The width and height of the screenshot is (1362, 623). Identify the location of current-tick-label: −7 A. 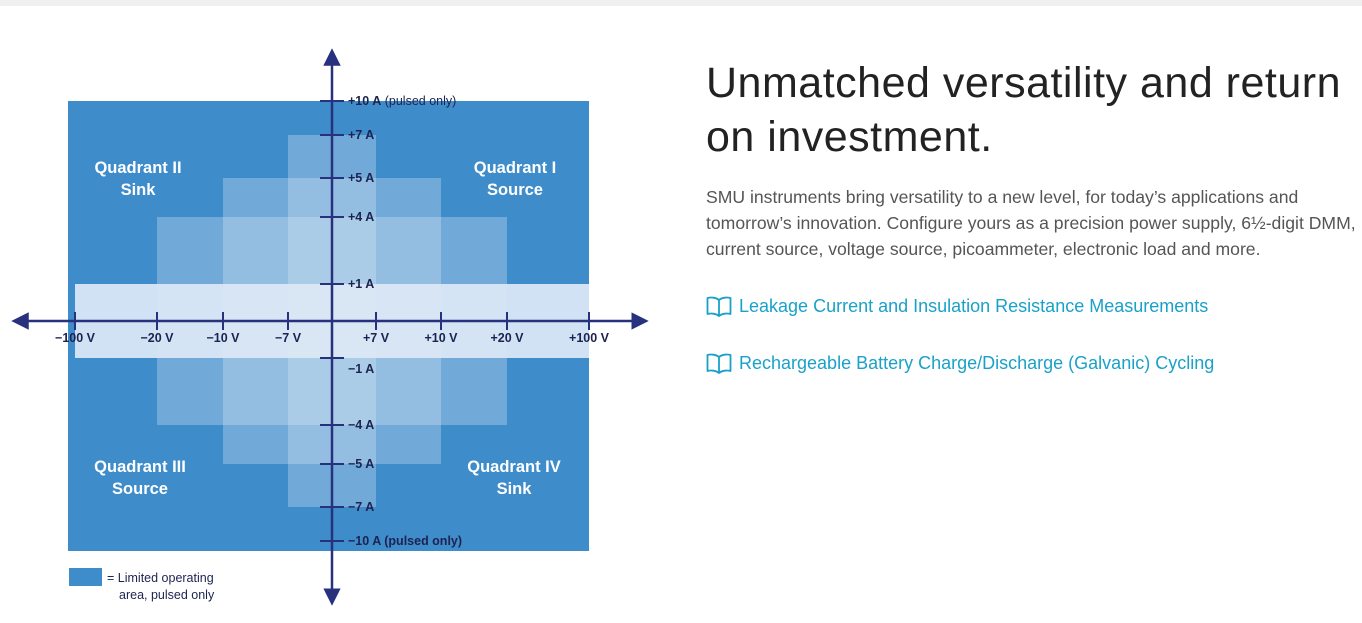
(361, 507).